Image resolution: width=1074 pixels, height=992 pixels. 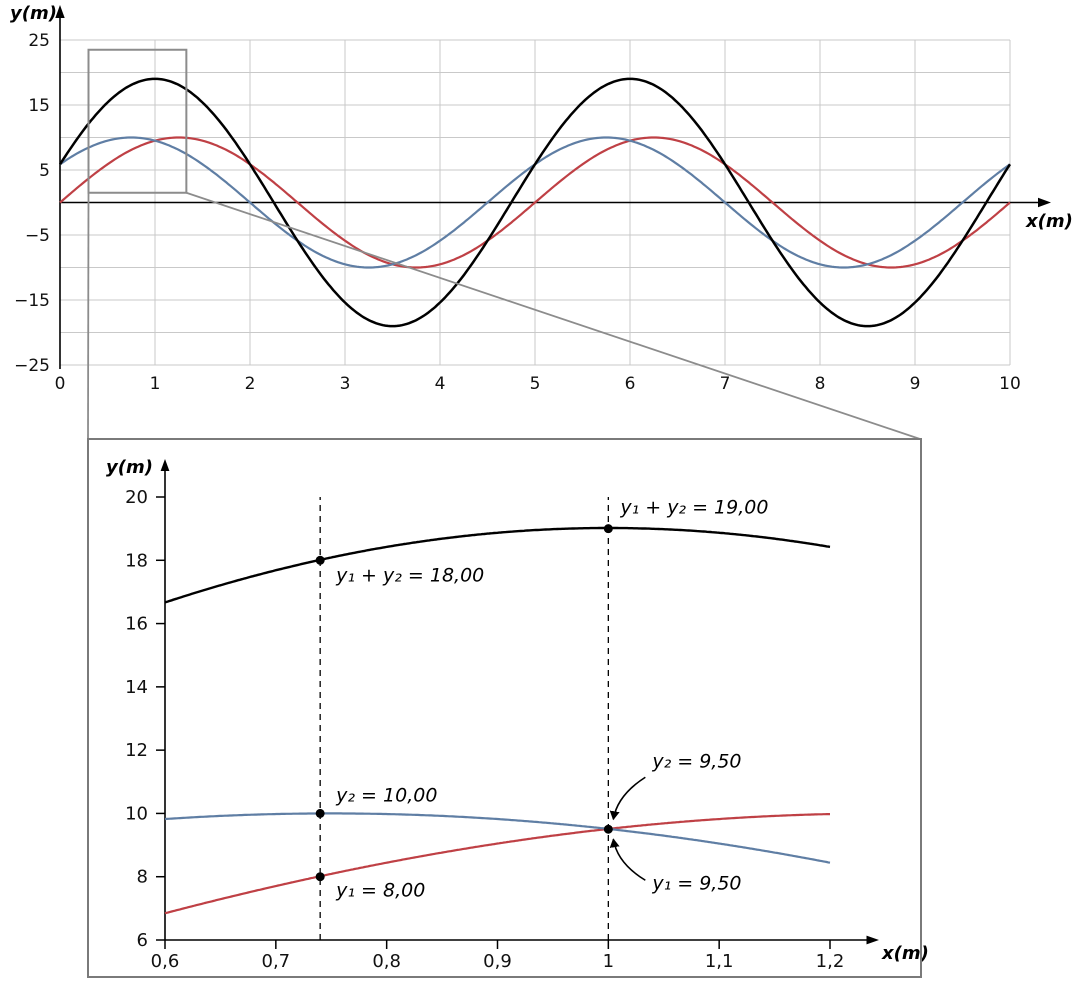 What do you see at coordinates (630, 384) in the screenshot?
I see `overview-x-tick-label: 6` at bounding box center [630, 384].